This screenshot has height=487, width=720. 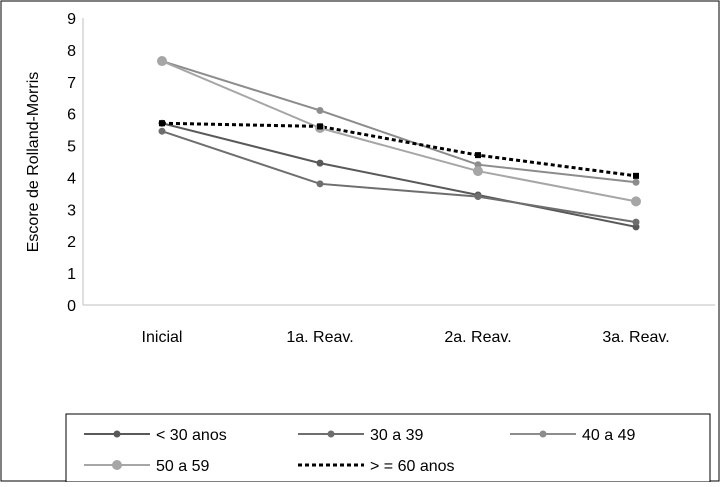 I want to click on y-tick-label: 5, so click(x=71, y=147).